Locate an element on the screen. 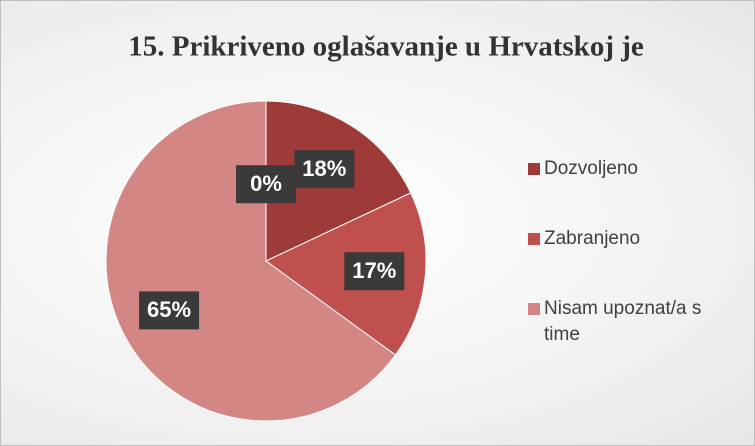 The image size is (755, 446). data-label: 18% is located at coordinates (324, 168).